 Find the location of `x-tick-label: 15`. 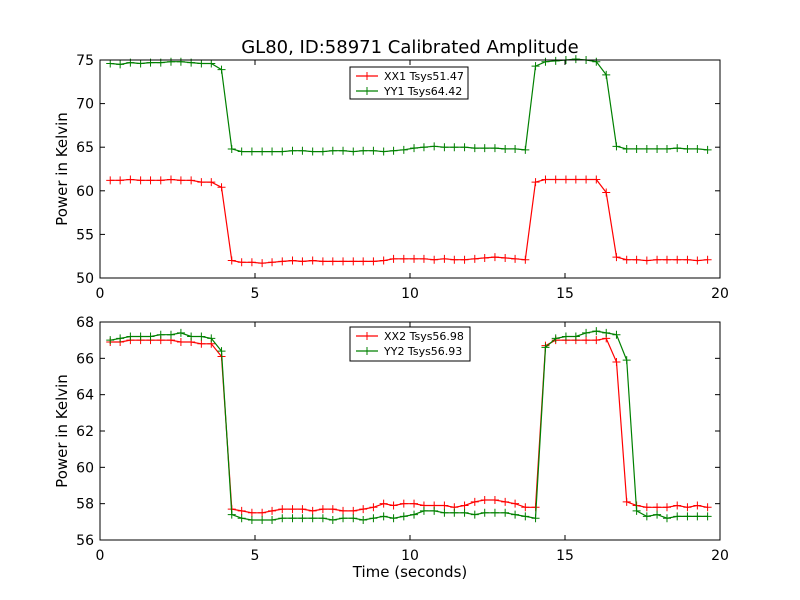

x-tick-label: 15 is located at coordinates (565, 294).